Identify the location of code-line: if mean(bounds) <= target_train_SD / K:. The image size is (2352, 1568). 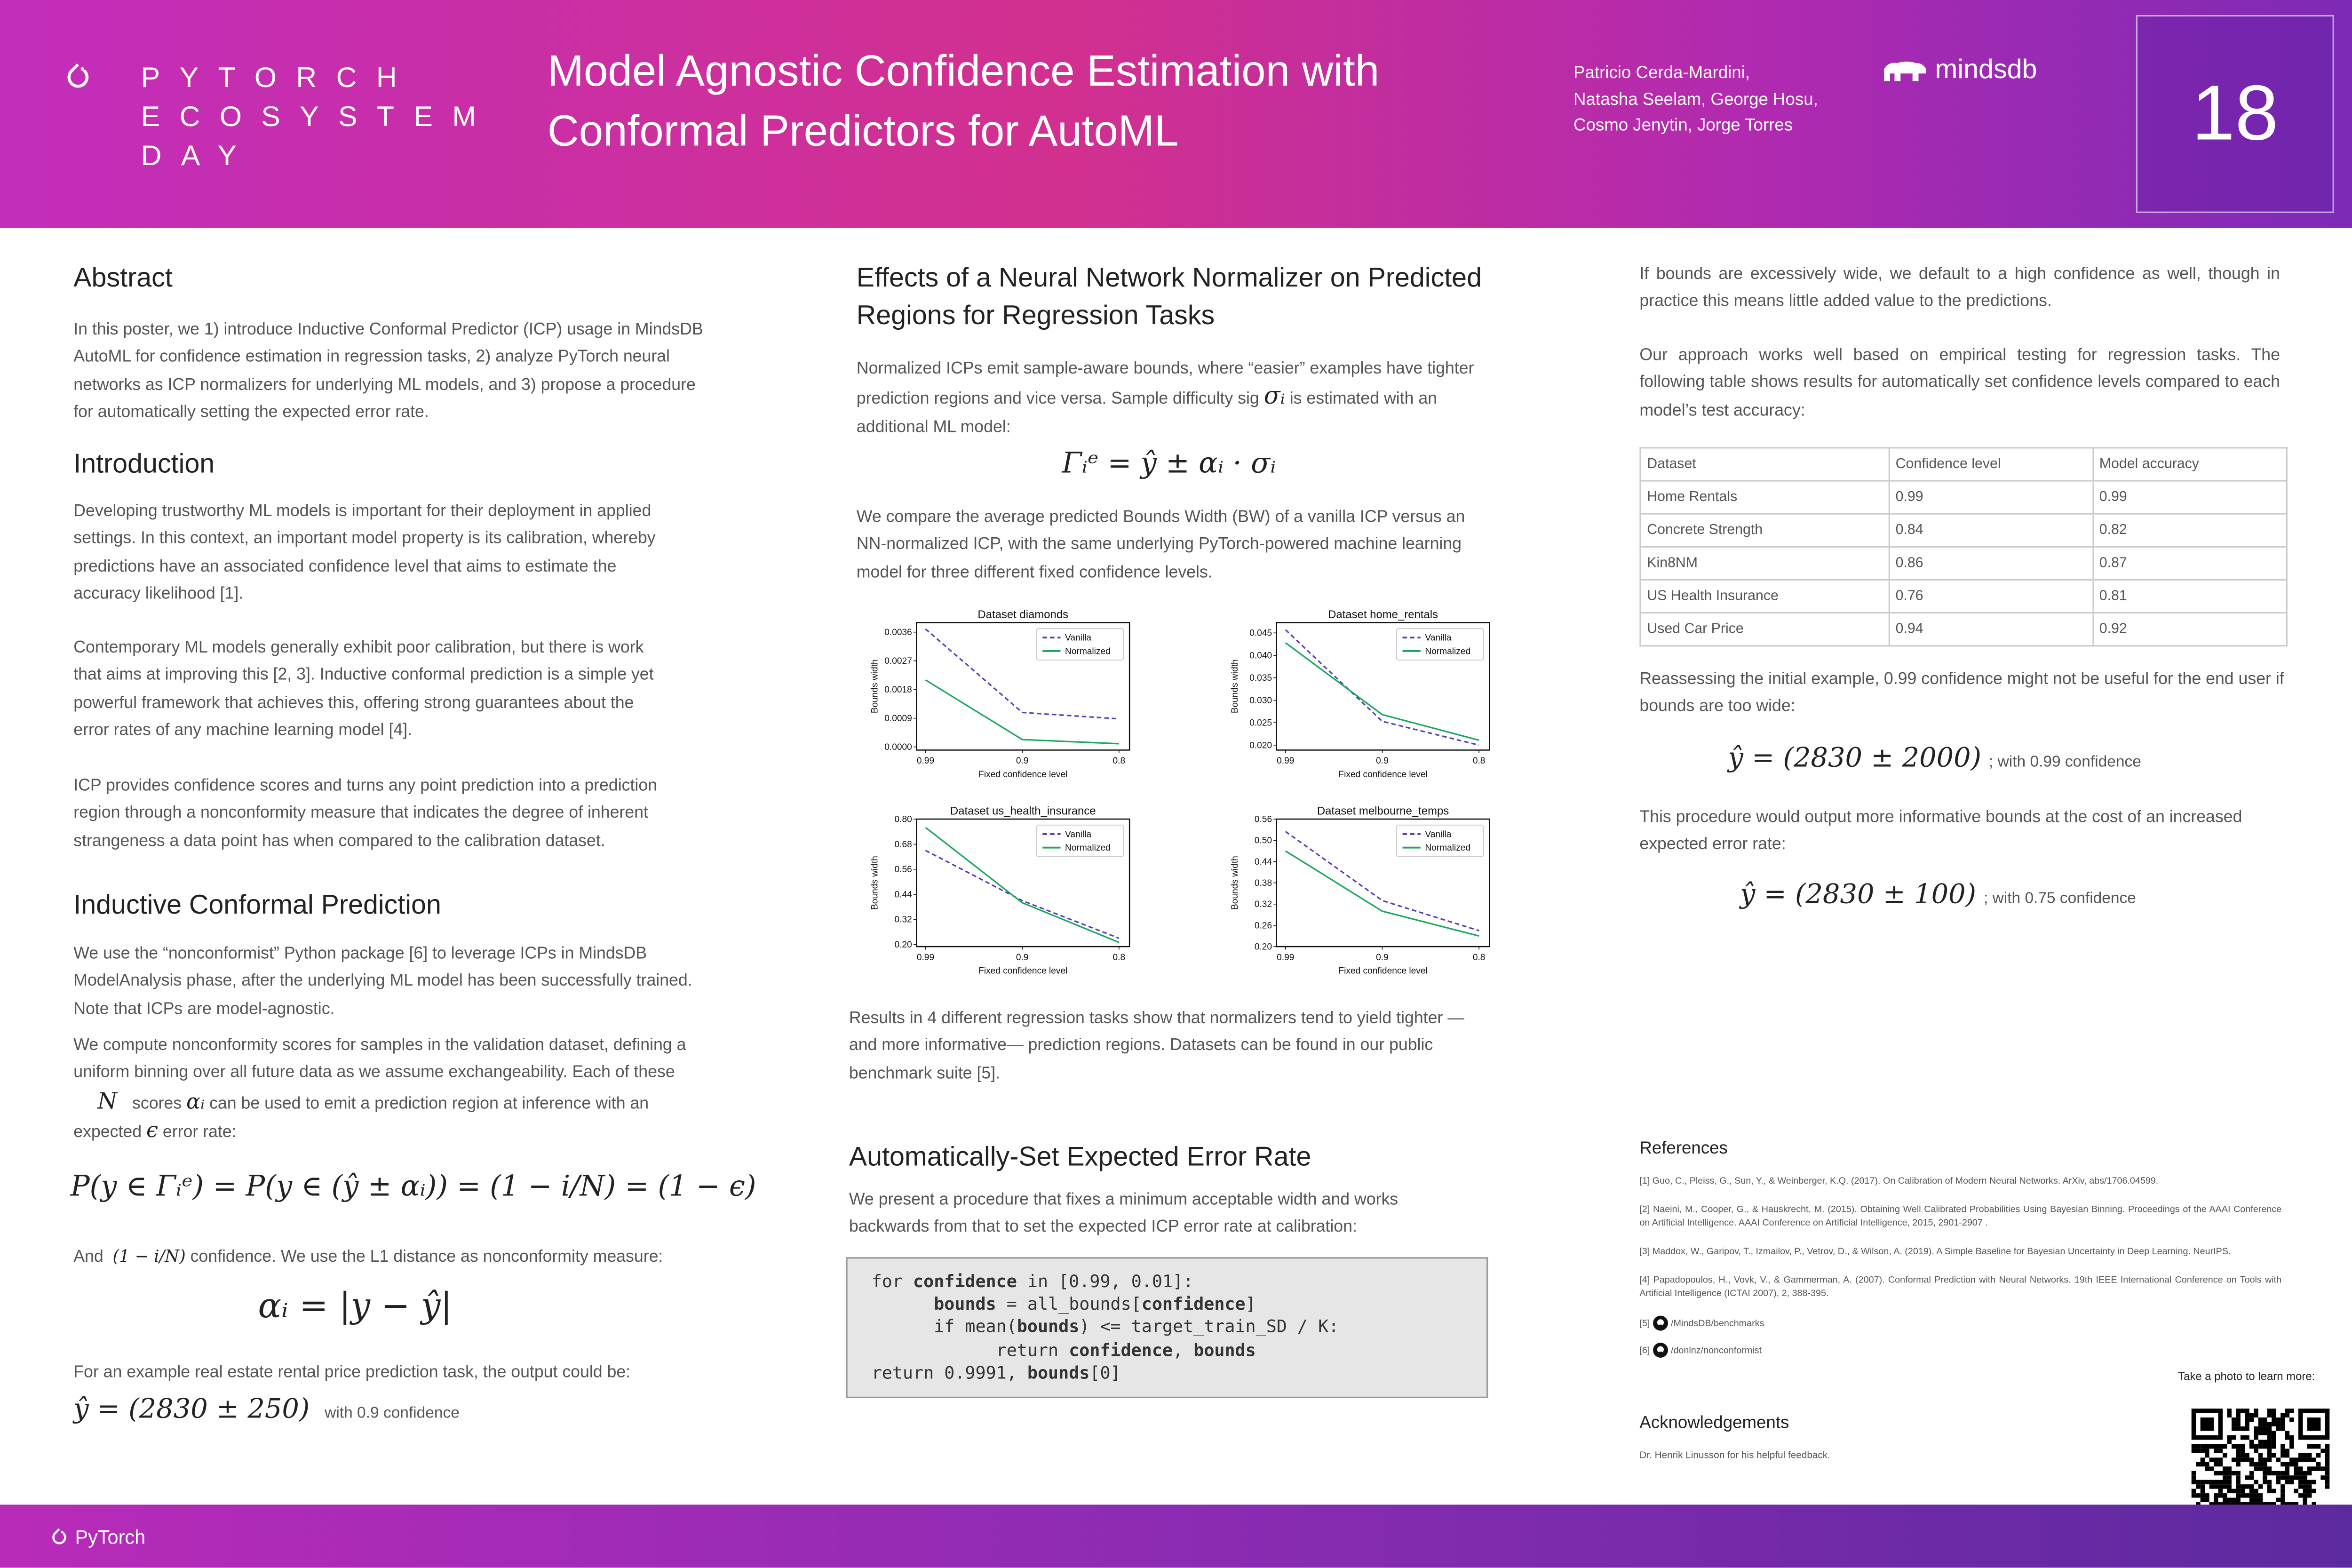
(1105, 1326).